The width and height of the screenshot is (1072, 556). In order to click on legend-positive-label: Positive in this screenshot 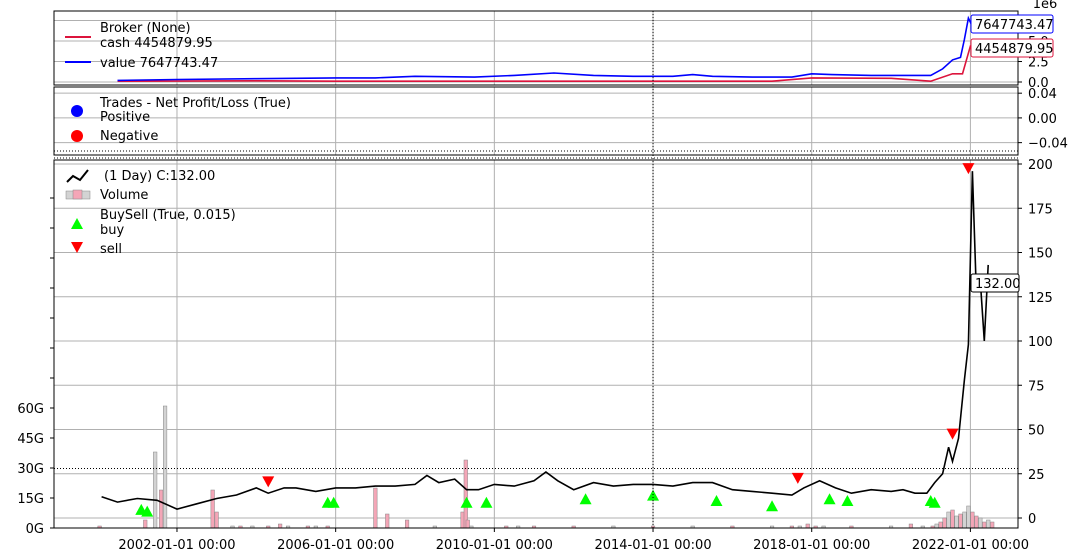, I will do `click(125, 117)`.